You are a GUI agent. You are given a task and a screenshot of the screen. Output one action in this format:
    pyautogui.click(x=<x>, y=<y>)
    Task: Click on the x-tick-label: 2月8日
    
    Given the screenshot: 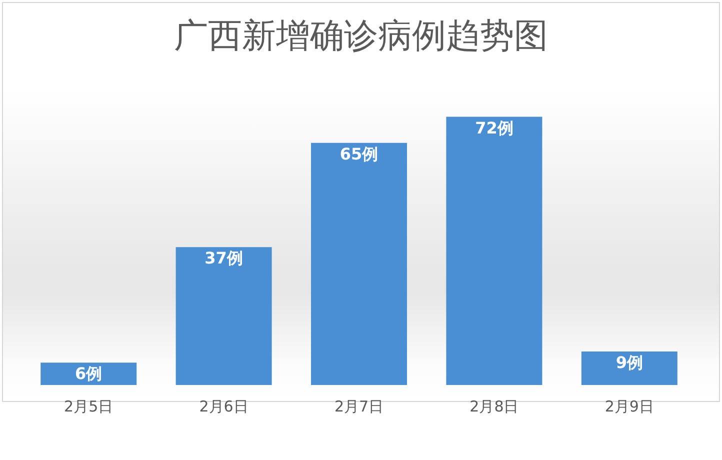 What is the action you would take?
    pyautogui.click(x=494, y=407)
    